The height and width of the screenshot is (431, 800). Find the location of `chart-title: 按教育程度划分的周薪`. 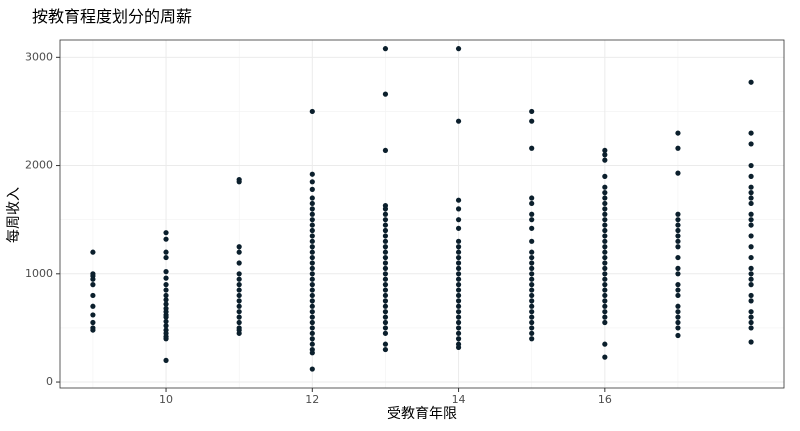

chart-title: 按教育程度划分的周薪 is located at coordinates (112, 16).